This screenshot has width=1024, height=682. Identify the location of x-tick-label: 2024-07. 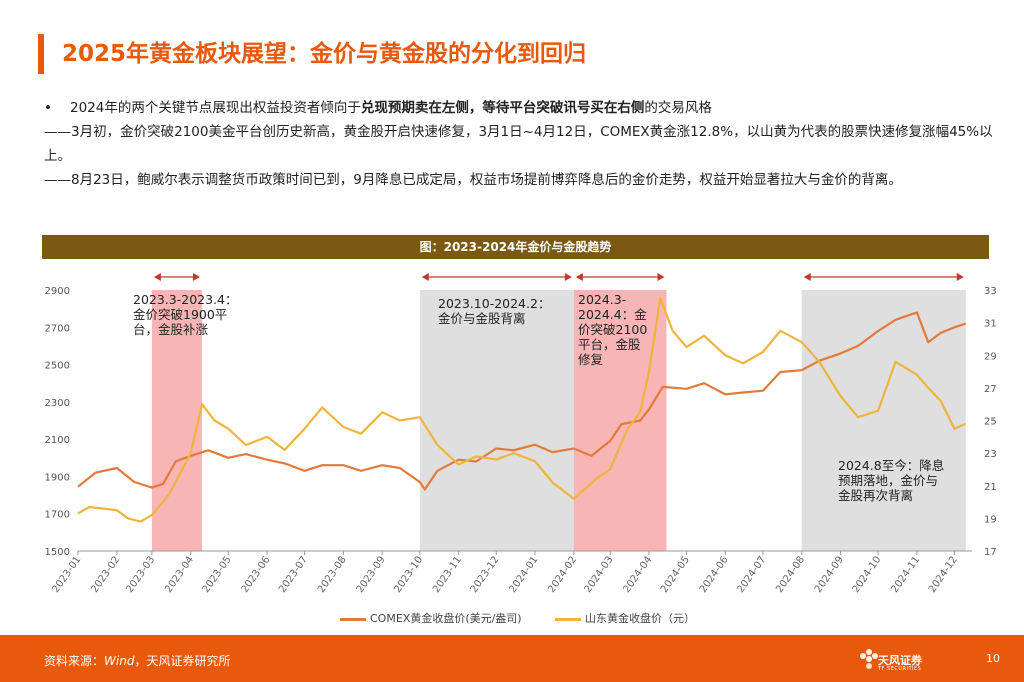
(751, 574).